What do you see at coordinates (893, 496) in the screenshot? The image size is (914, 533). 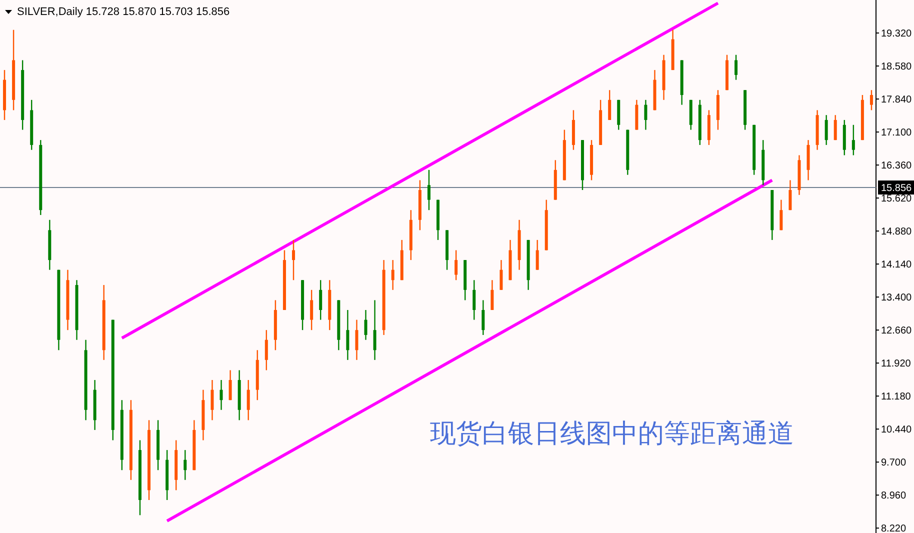 I see `y-tick-label: 8.960` at bounding box center [893, 496].